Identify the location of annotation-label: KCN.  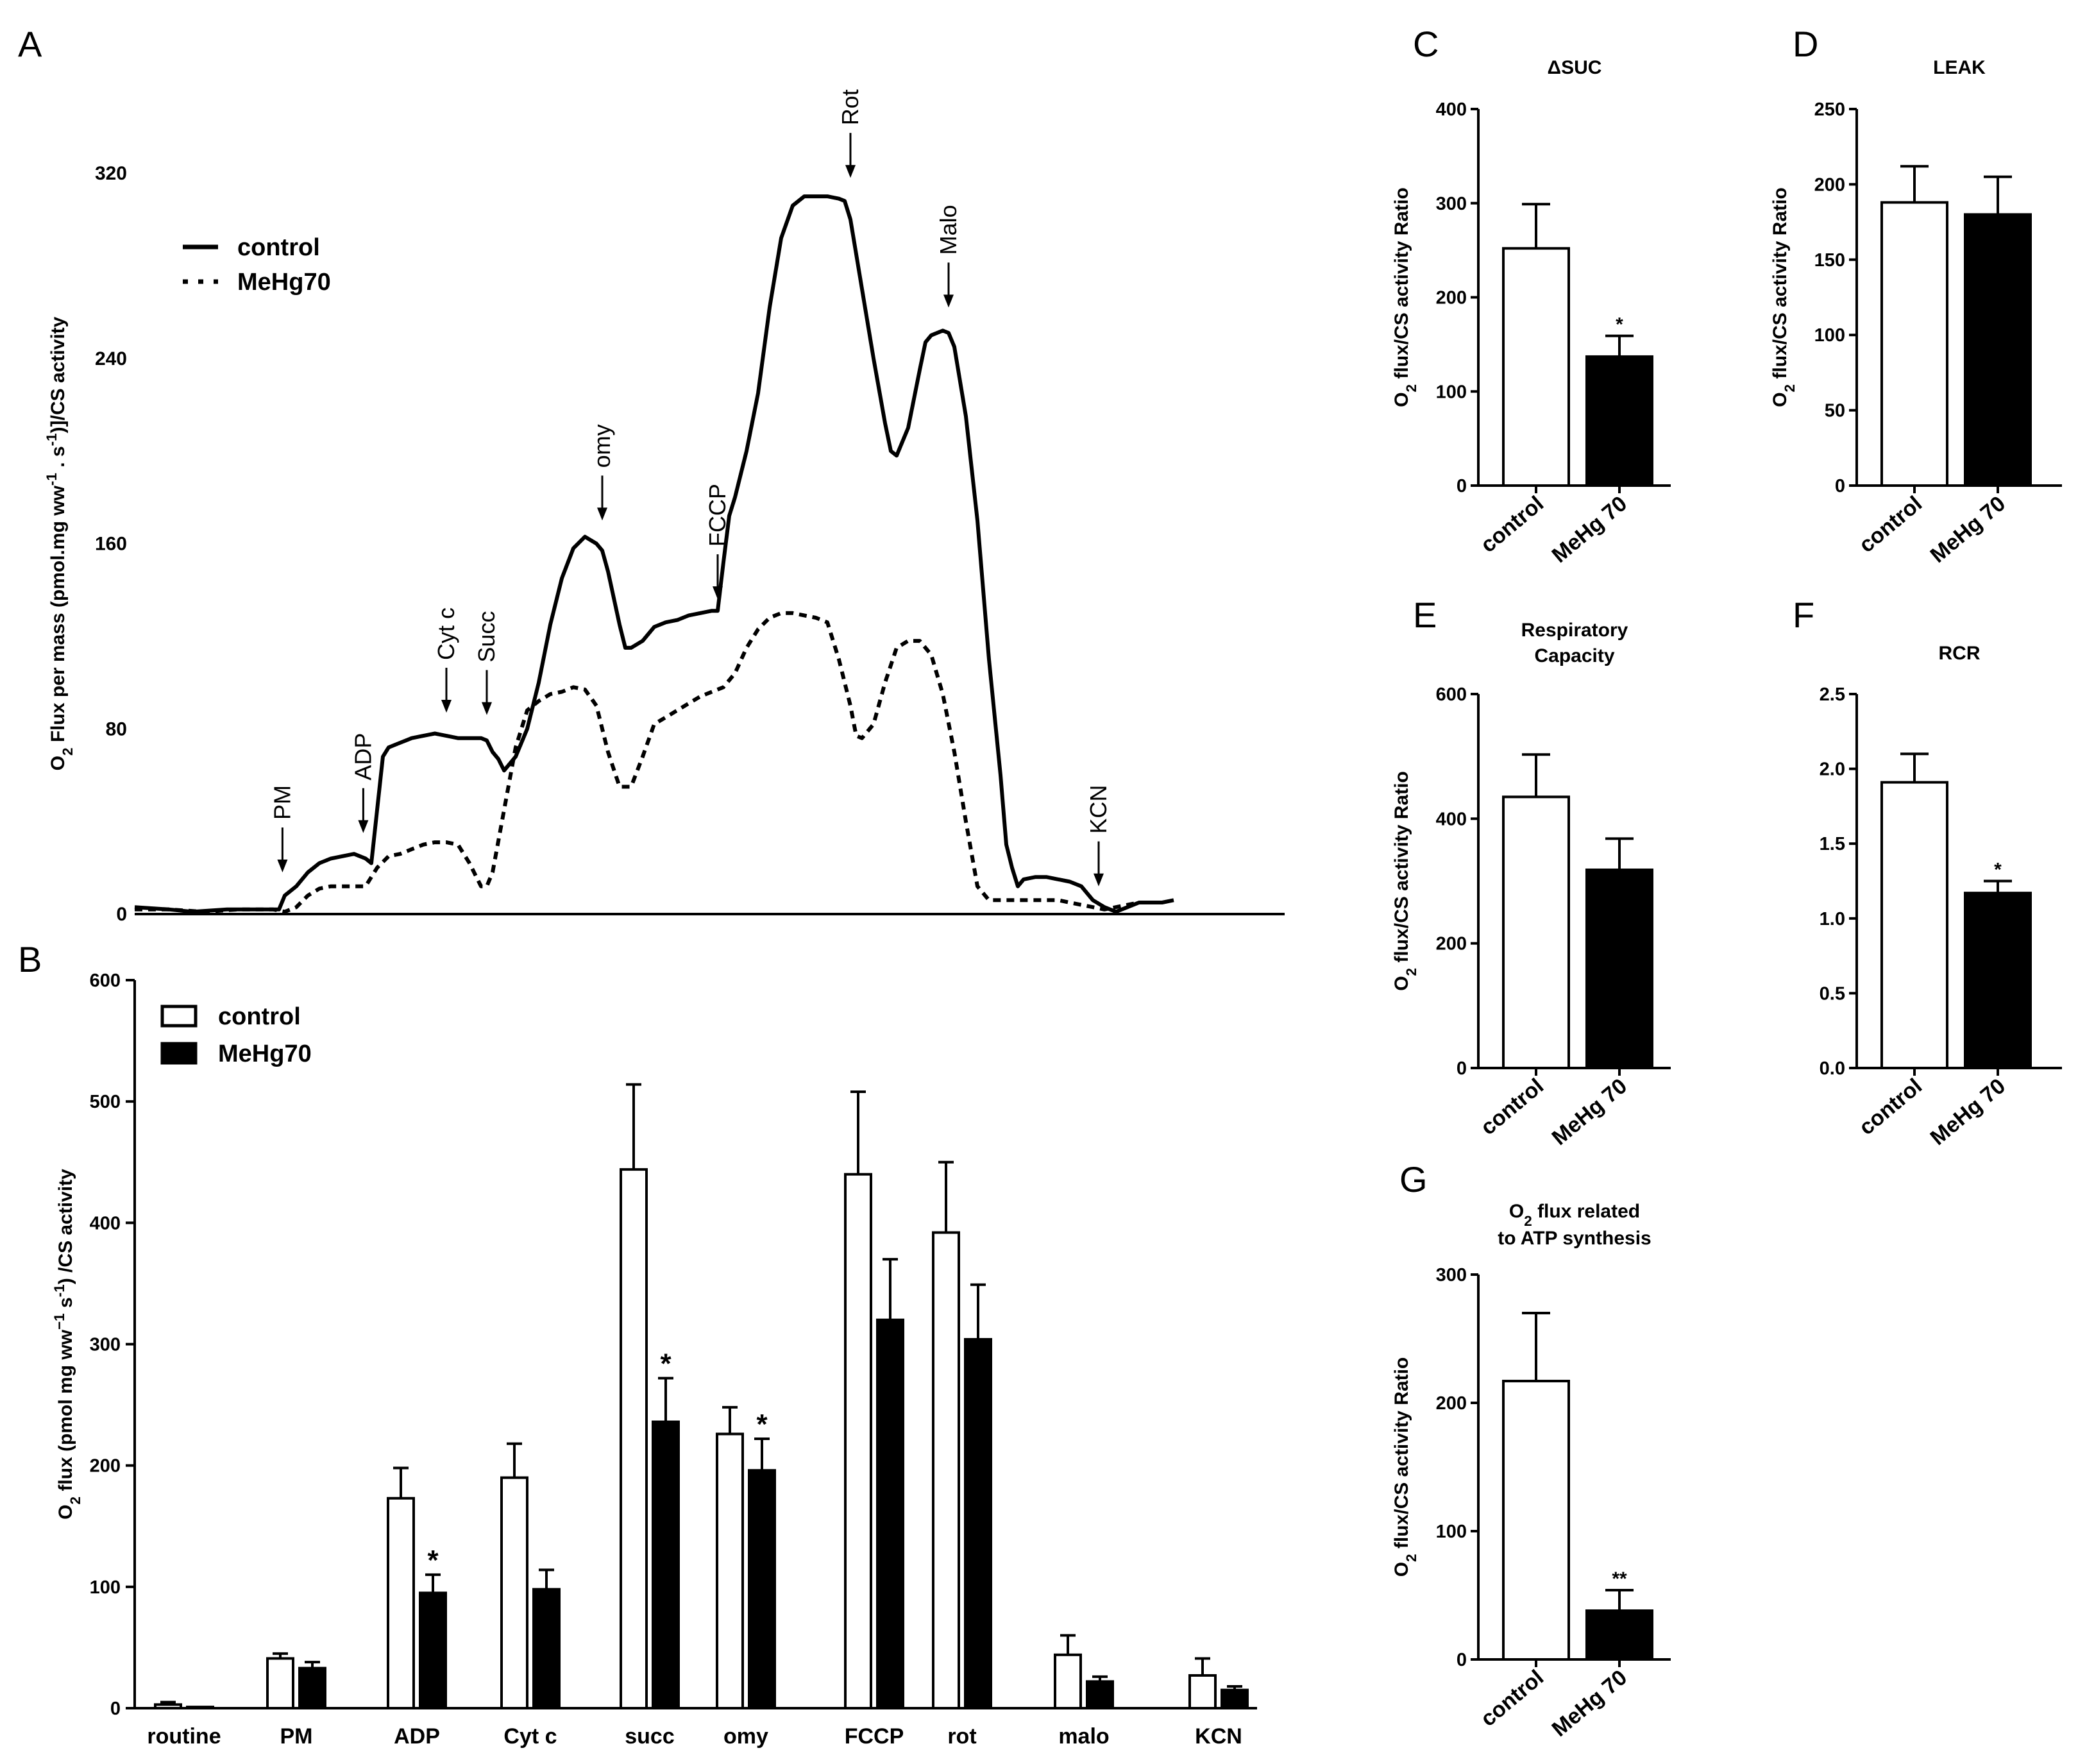
(1098, 809).